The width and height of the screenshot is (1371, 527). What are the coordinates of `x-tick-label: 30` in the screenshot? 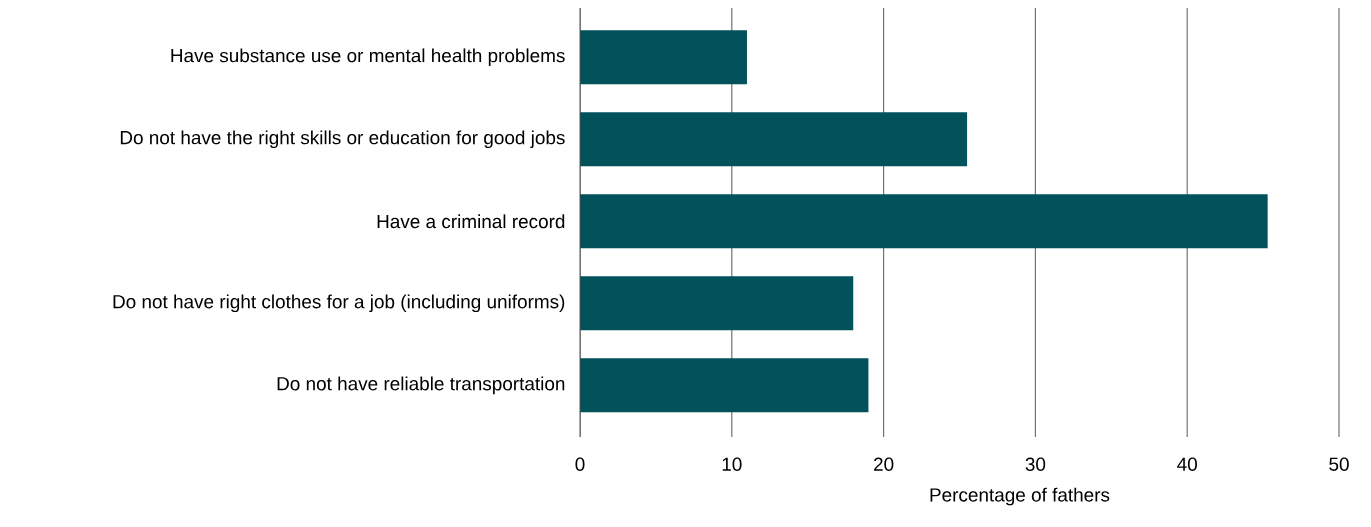 It's located at (1035, 464).